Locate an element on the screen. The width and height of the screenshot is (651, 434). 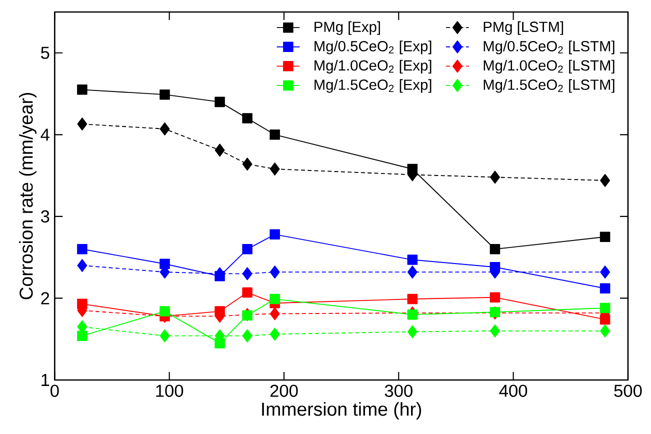
legend-label: PMg [LSTM] is located at coordinates (524, 28).